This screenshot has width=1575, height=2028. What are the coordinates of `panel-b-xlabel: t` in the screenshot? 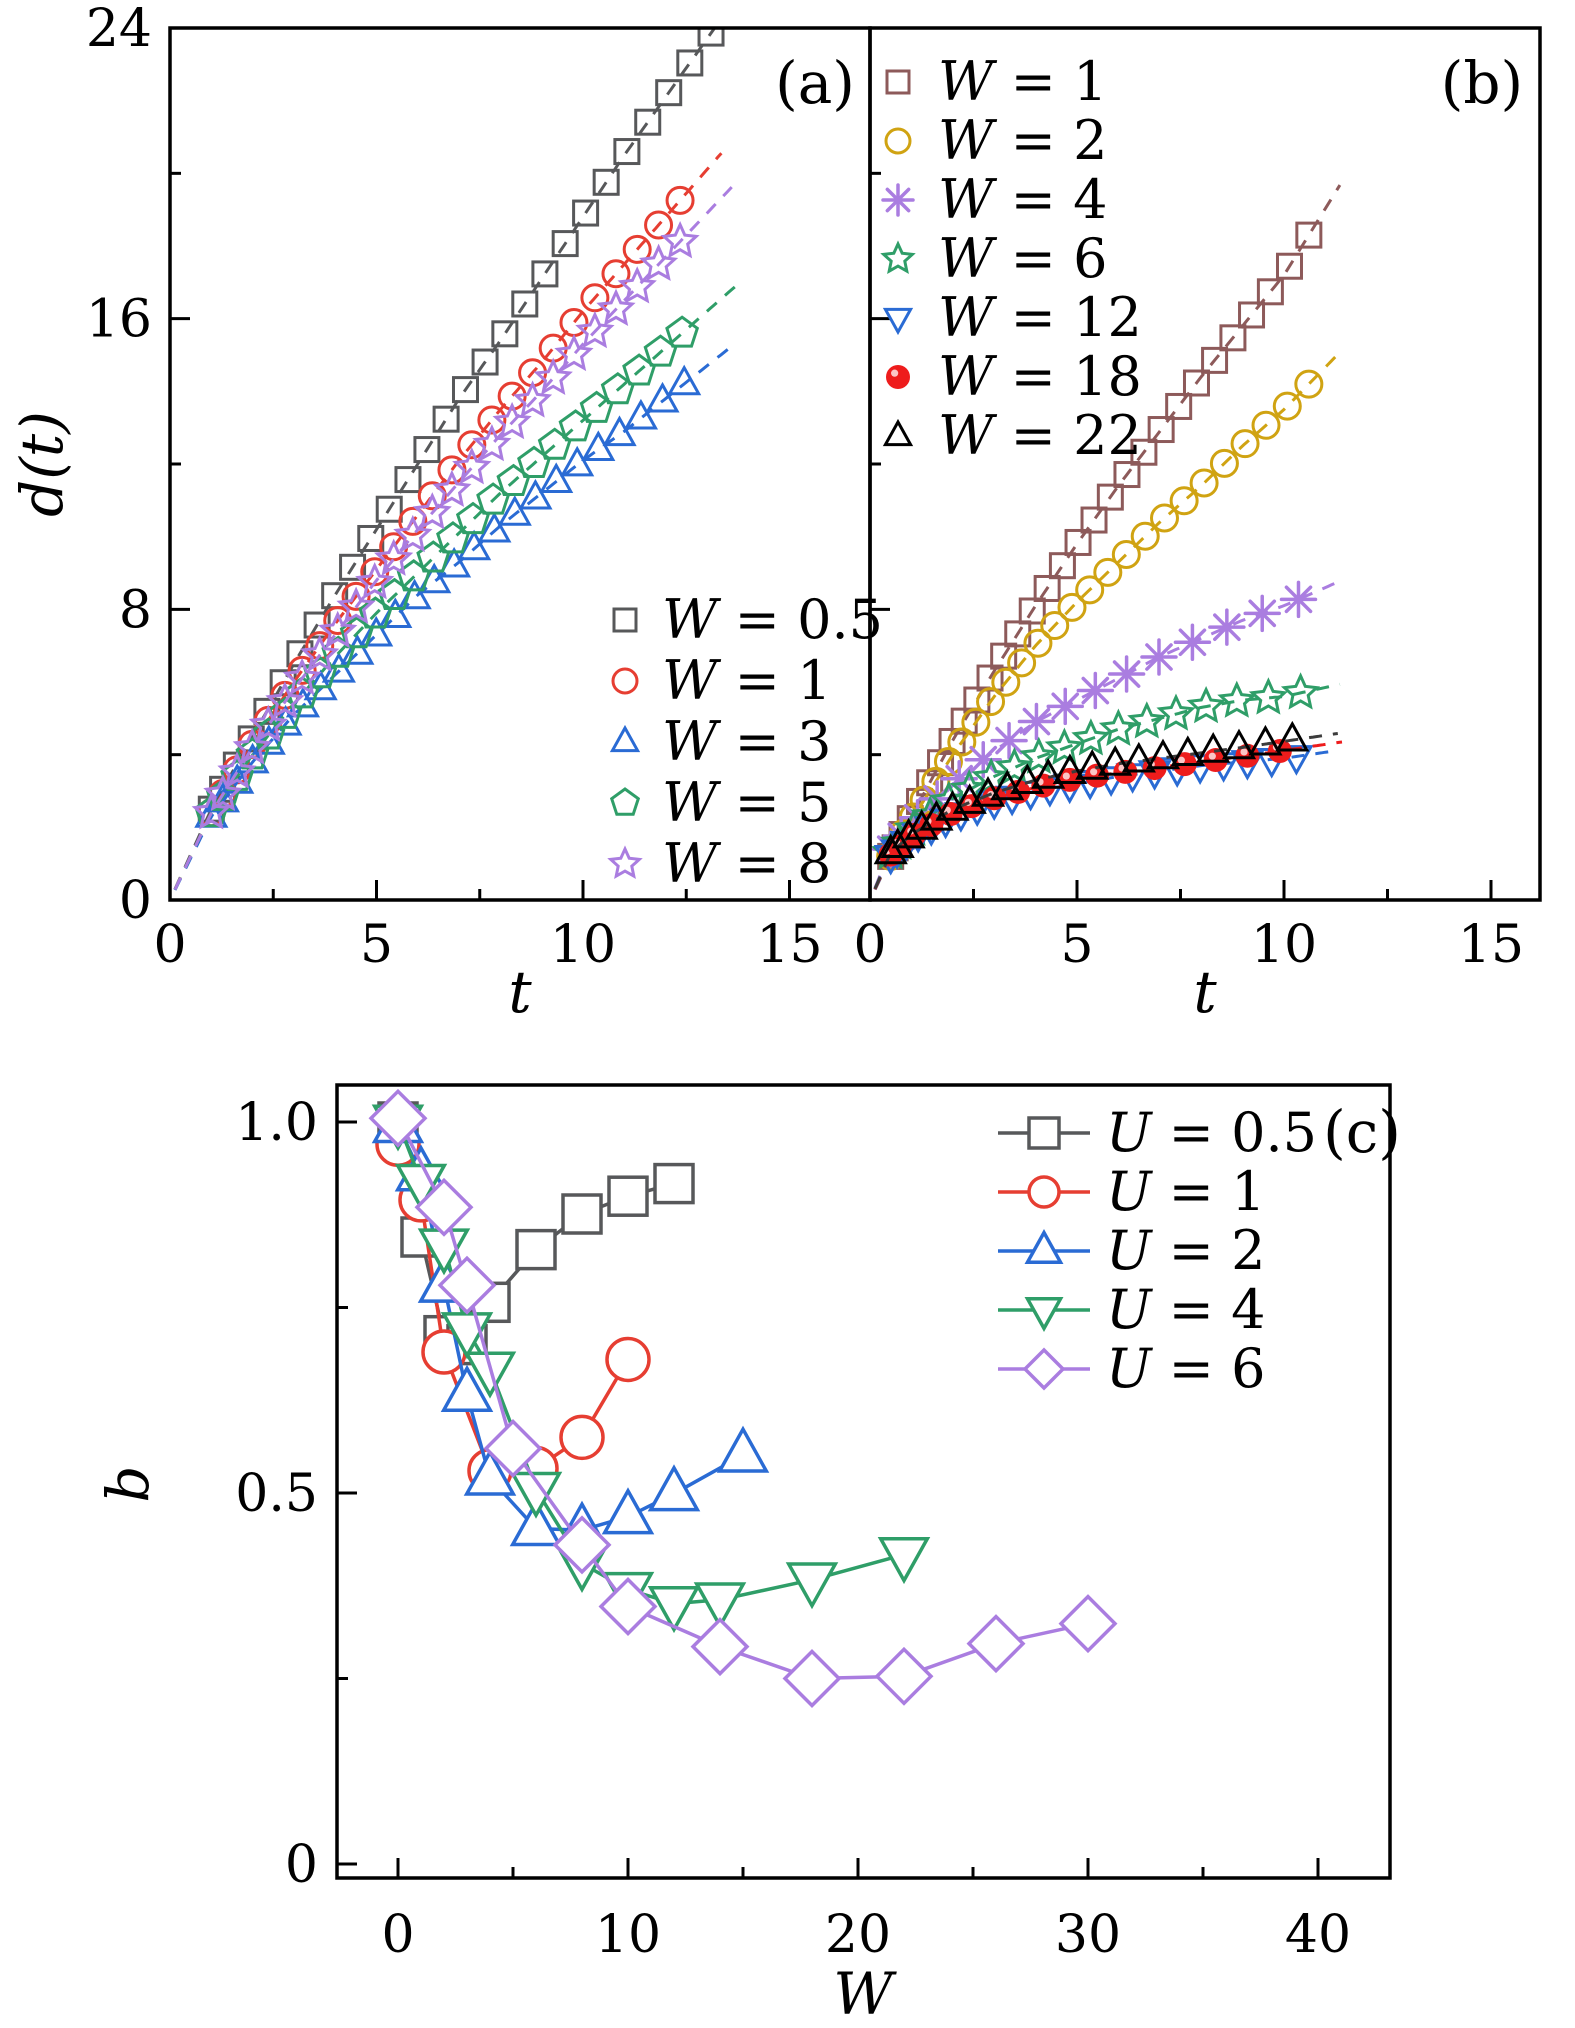 It's located at (1205, 992).